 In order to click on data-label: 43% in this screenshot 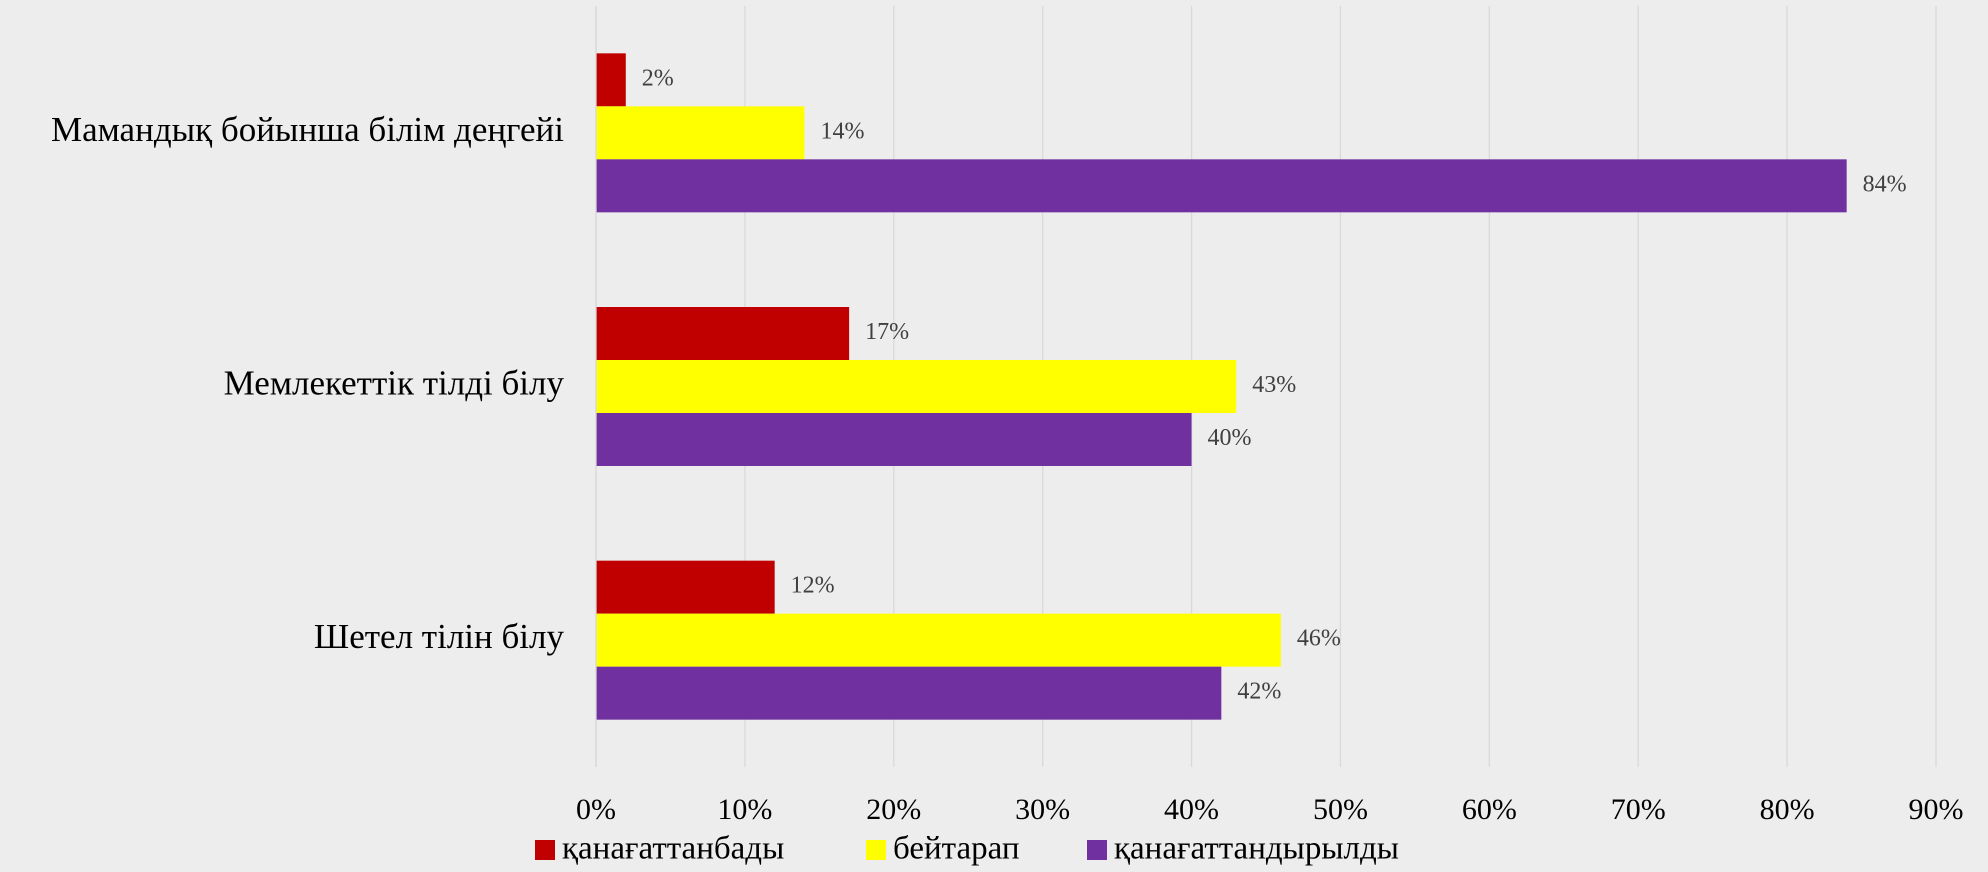, I will do `click(1274, 385)`.